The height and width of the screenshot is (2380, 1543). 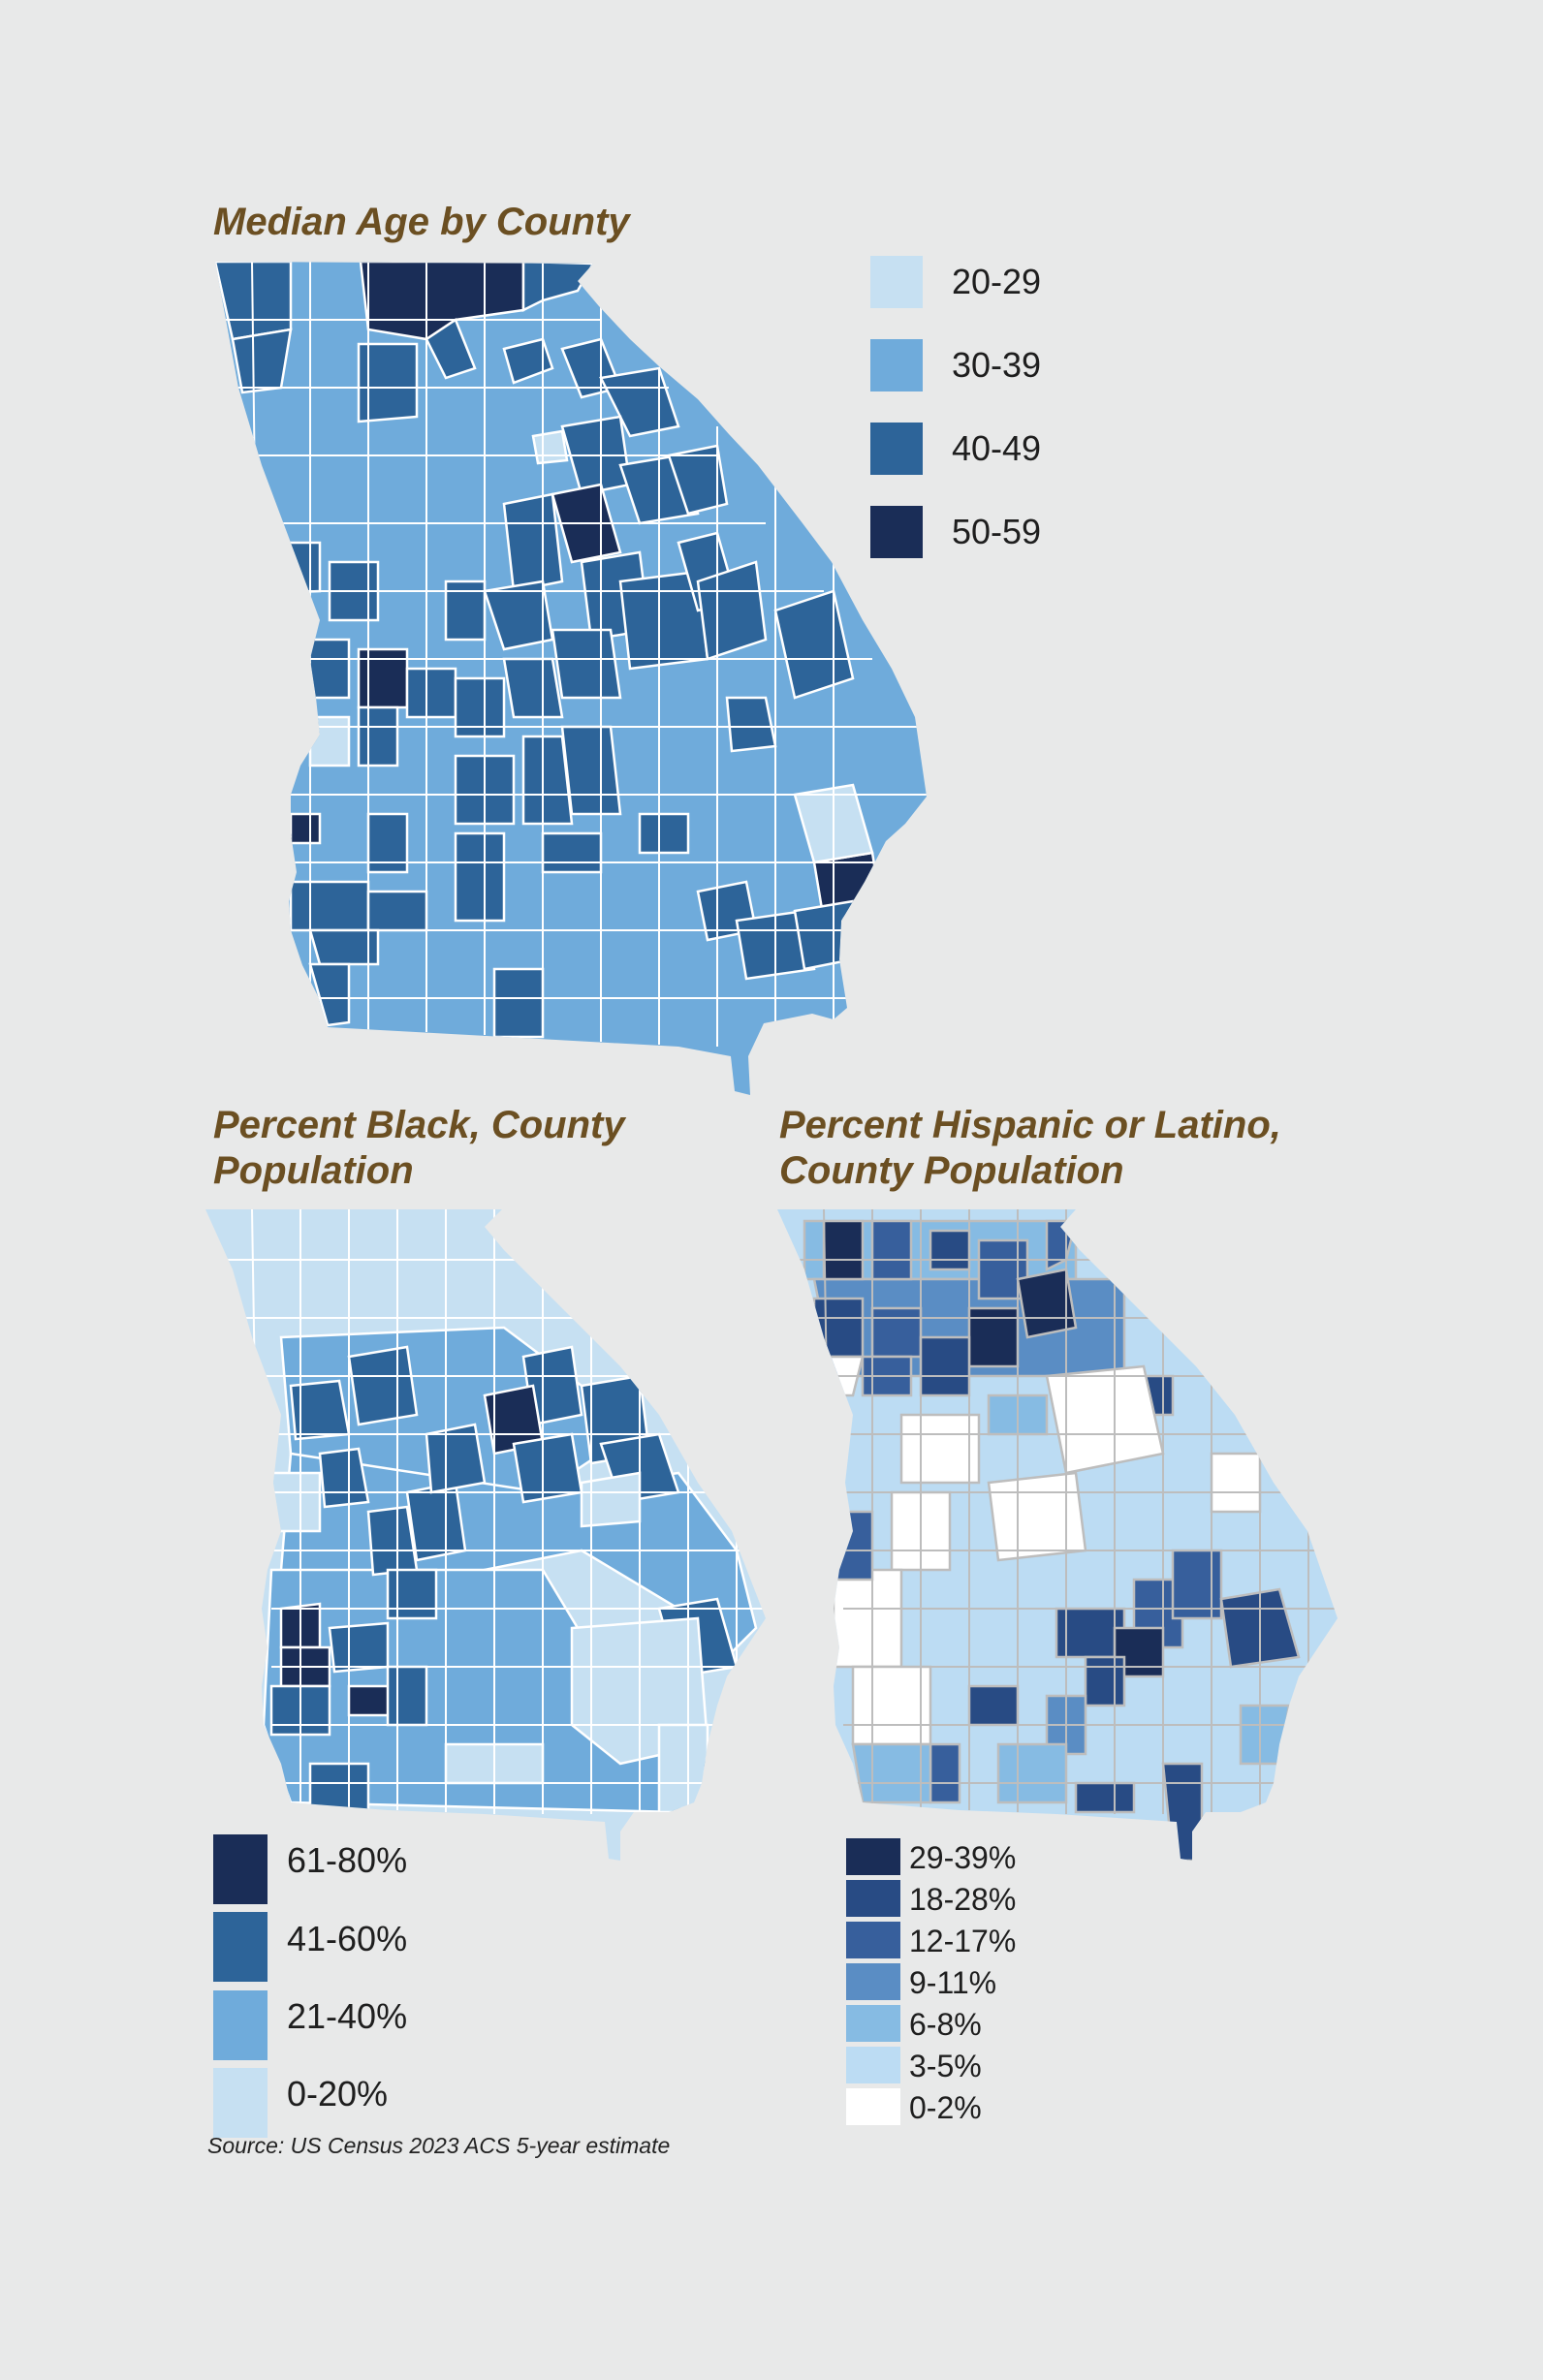 What do you see at coordinates (997, 448) in the screenshot?
I see `legend-label-40-49: 40-49` at bounding box center [997, 448].